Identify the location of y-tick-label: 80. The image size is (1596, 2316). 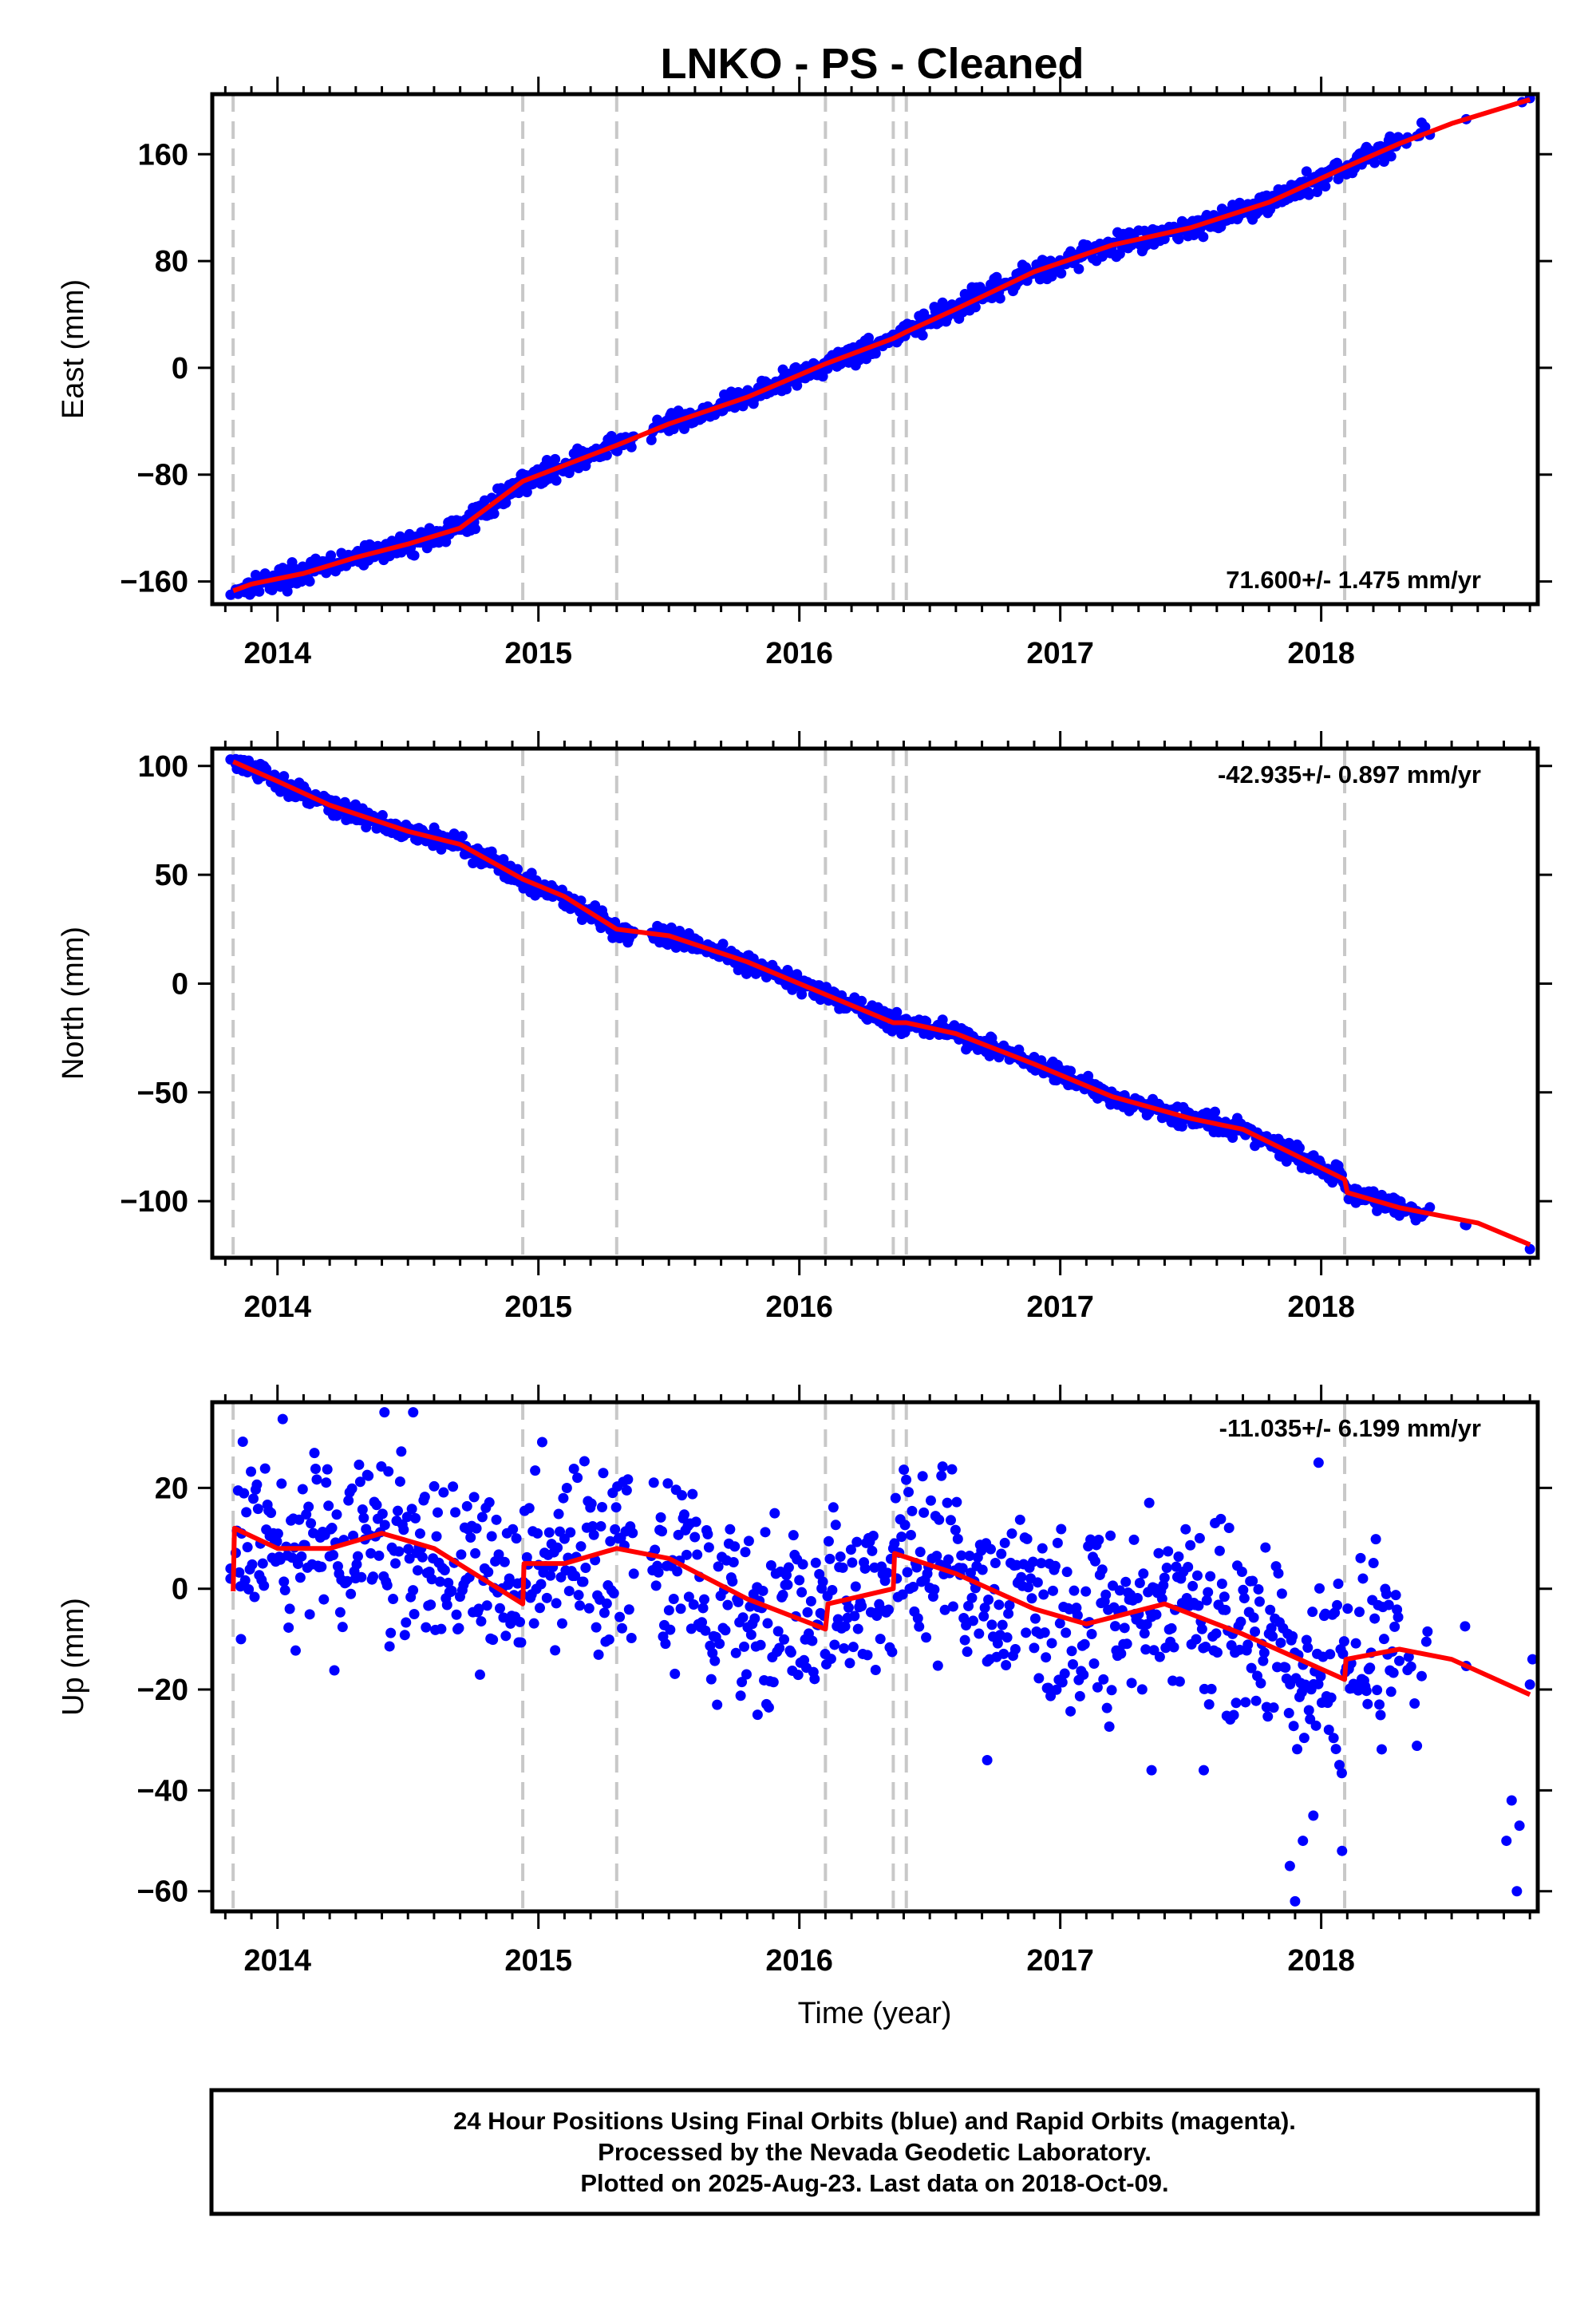
(171, 262).